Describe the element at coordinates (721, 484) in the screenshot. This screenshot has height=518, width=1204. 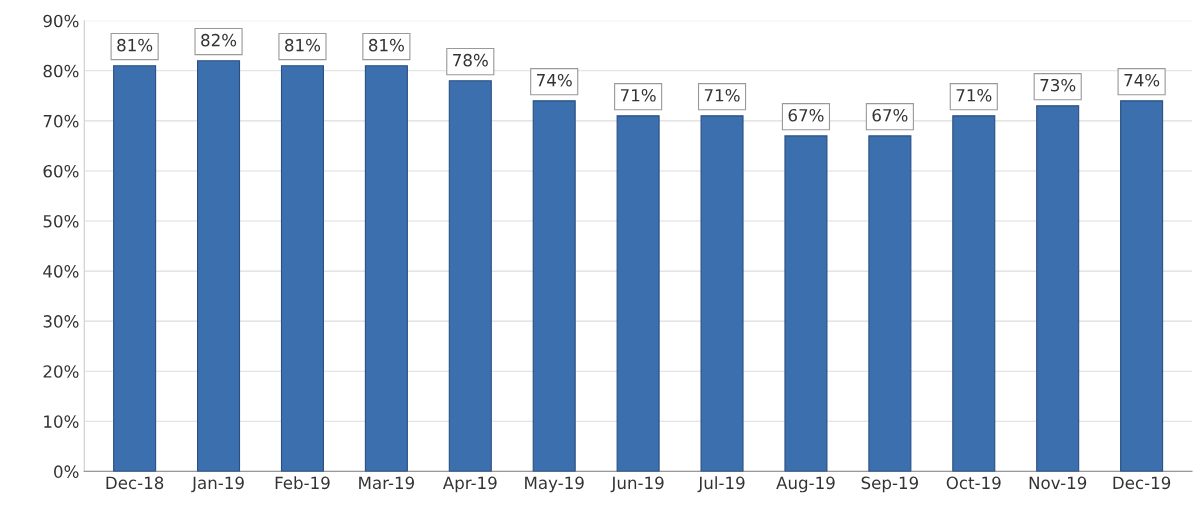
I see `x-tick-label: Jul-19` at that location.